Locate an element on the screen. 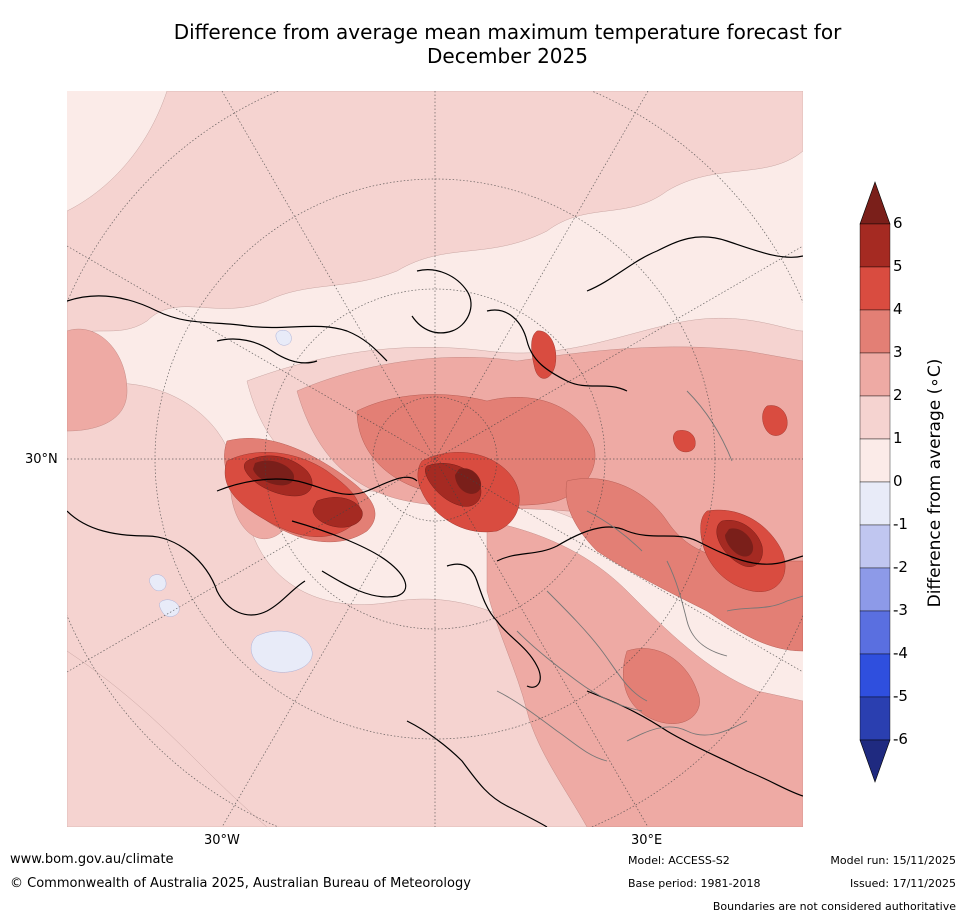 The width and height of the screenshot is (965, 919). colorbar-tick-label: -2 is located at coordinates (900, 567).